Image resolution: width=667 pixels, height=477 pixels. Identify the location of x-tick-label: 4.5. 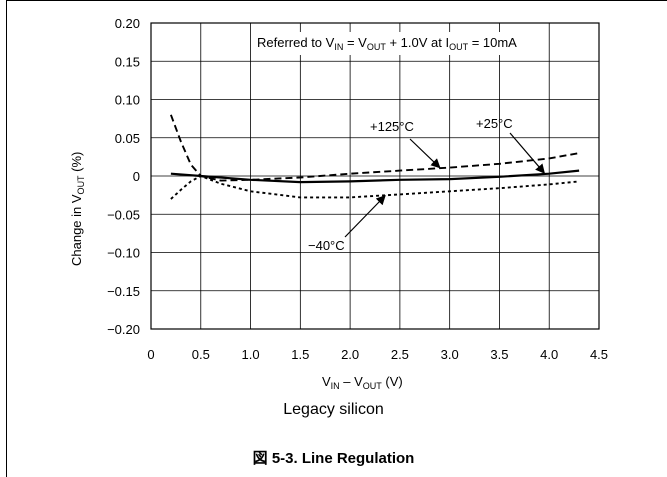
(599, 354).